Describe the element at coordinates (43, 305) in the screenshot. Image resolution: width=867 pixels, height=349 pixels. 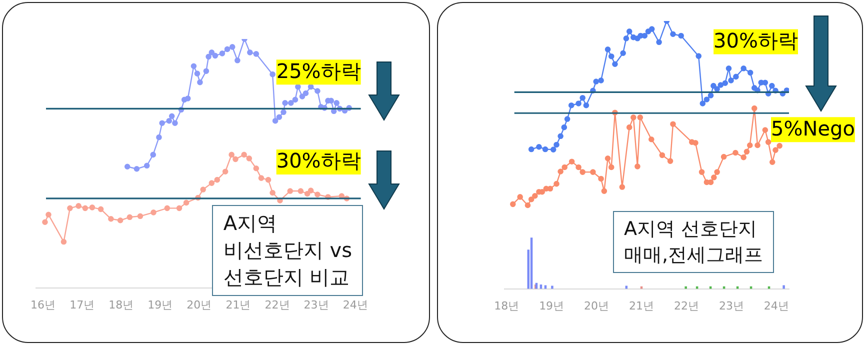
I see `x-tick-label: 16년` at that location.